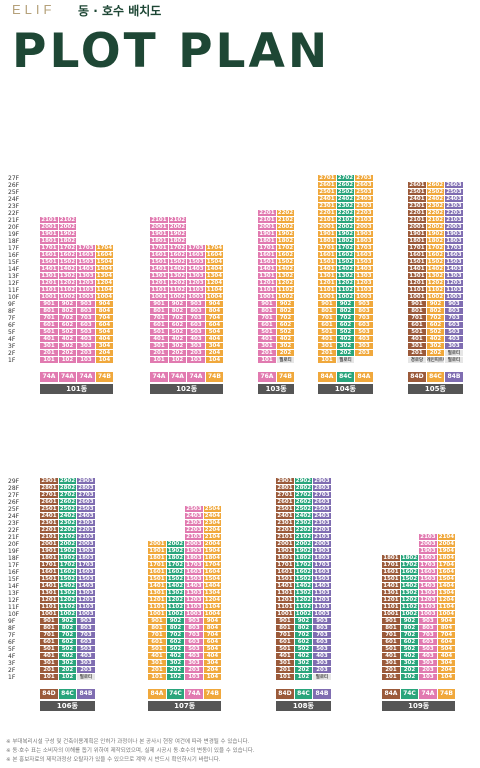  What do you see at coordinates (345, 248) in the screenshot?
I see `unit-cell: 1702` at bounding box center [345, 248].